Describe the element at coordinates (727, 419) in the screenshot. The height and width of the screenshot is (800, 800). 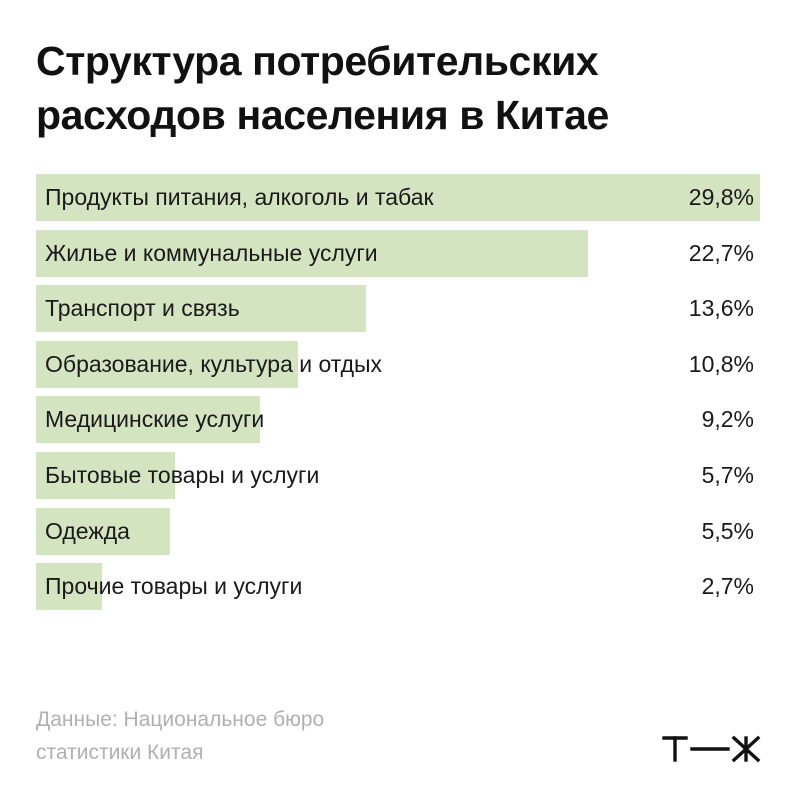
I see `value-label: 9,2%` at that location.